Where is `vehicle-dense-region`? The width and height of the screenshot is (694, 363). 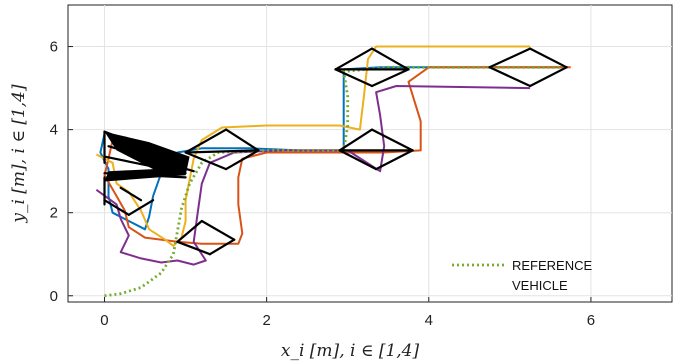 vehicle-dense-region is located at coordinates (147, 156).